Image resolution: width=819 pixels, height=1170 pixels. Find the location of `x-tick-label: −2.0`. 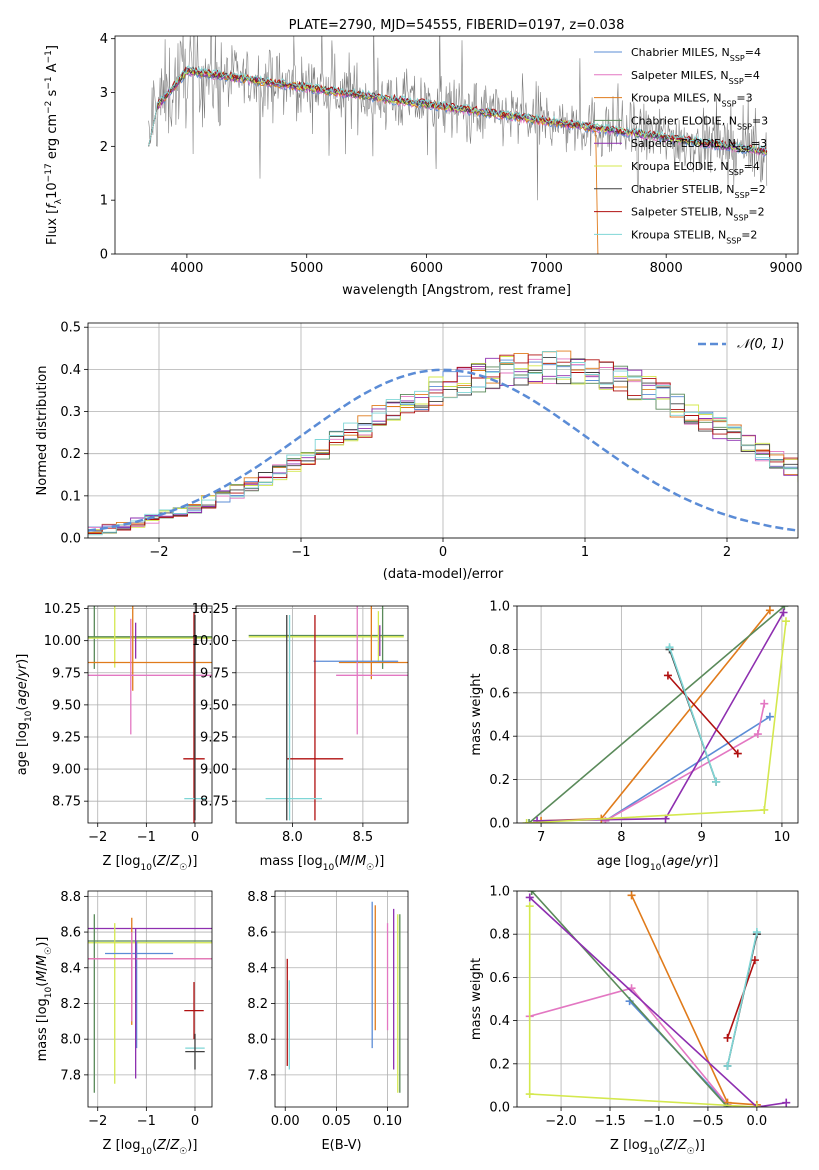

x-tick-label: −2.0 is located at coordinates (561, 1121).